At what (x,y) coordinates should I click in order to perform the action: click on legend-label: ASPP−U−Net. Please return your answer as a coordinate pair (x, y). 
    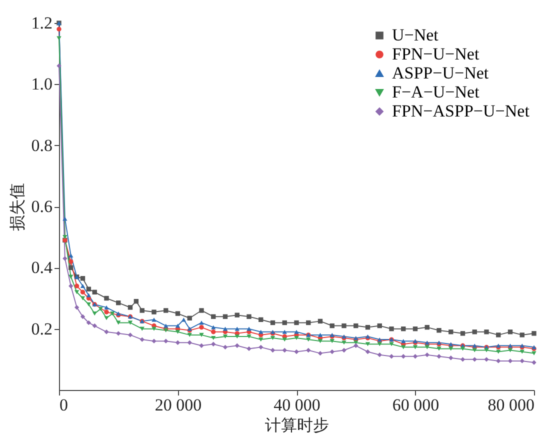
    Looking at the image, I should click on (440, 73).